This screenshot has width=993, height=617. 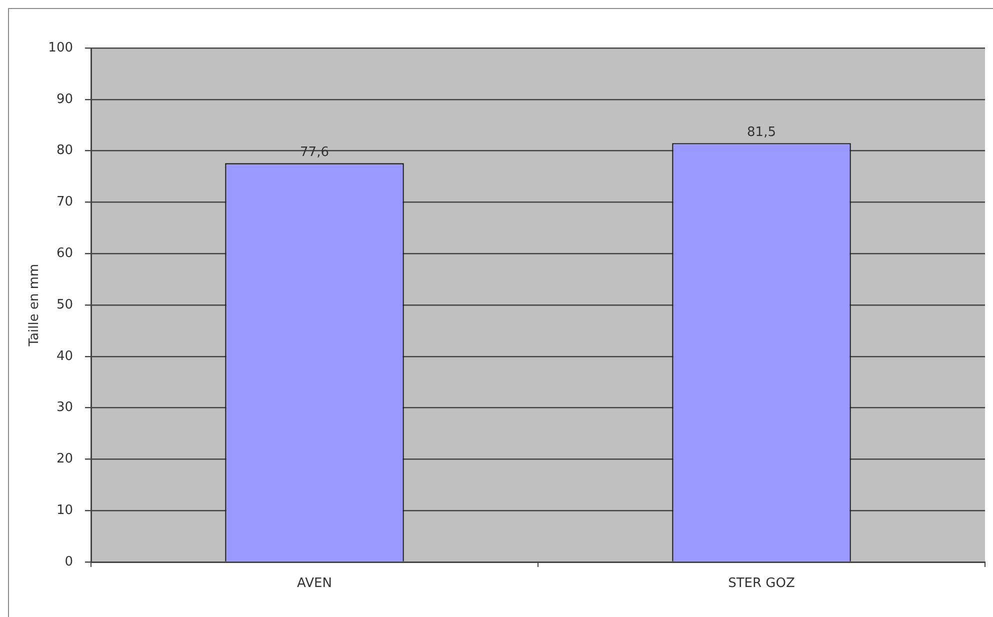 What do you see at coordinates (64, 253) in the screenshot?
I see `y-tick-label: 60` at bounding box center [64, 253].